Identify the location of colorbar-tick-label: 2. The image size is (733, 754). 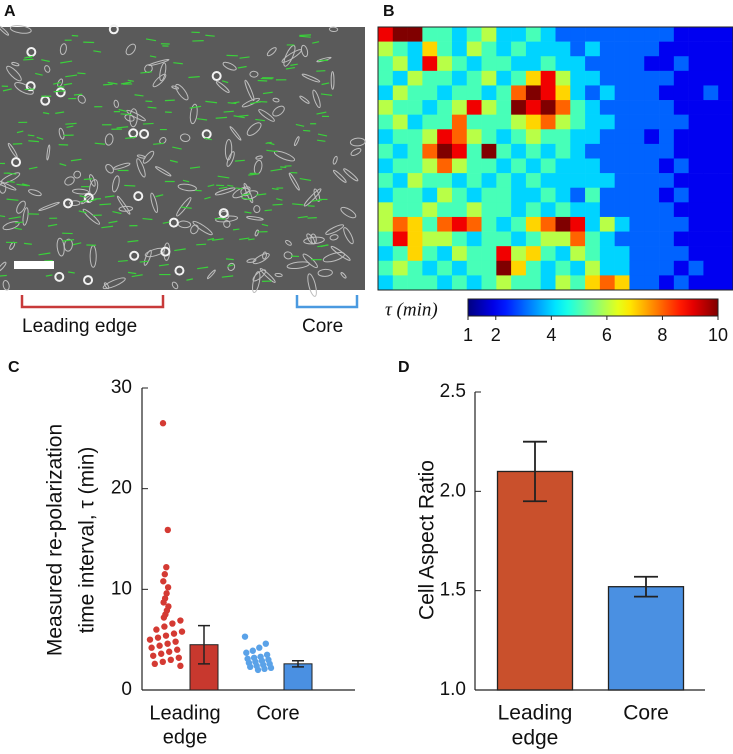
(496, 335).